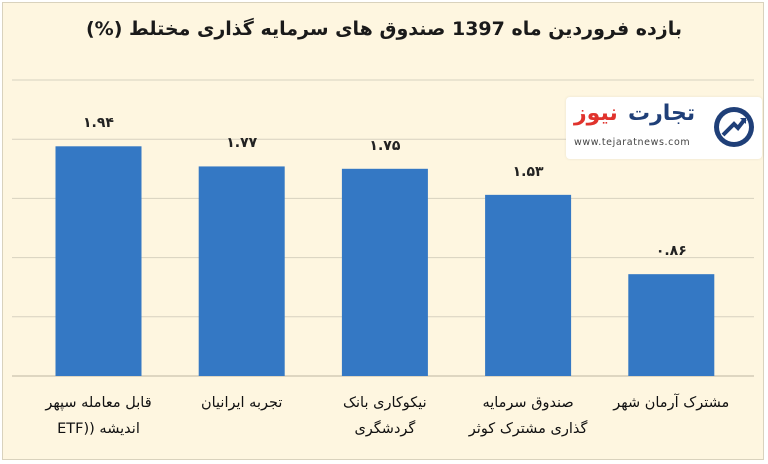  What do you see at coordinates (98, 416) in the screenshot?
I see `category-label: قابل معامله سپهر اندیشه ((ETF` at bounding box center [98, 416].